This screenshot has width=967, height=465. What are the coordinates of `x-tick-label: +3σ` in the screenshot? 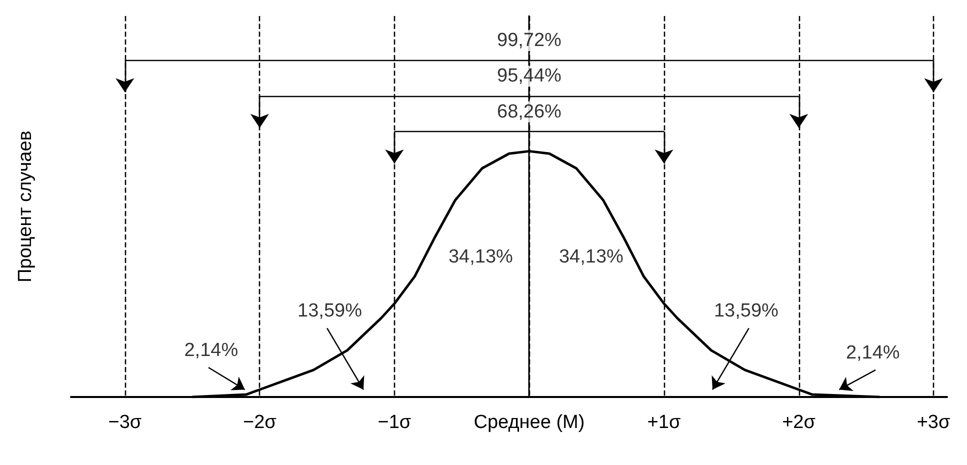 It's located at (933, 422).